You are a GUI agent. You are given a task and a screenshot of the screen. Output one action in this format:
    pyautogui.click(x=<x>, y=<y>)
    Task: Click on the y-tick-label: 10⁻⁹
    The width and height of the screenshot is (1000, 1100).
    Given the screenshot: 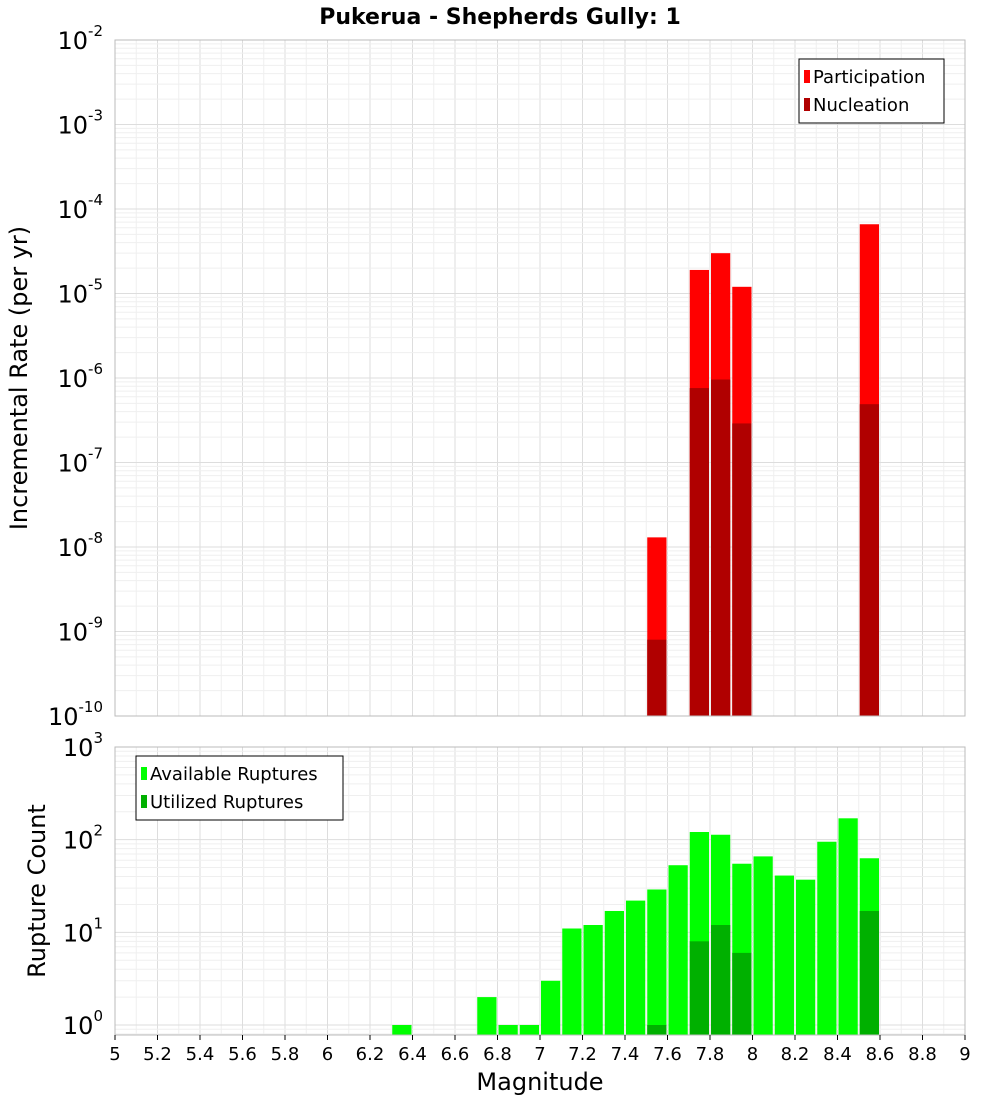 What is the action you would take?
    pyautogui.click(x=80, y=630)
    